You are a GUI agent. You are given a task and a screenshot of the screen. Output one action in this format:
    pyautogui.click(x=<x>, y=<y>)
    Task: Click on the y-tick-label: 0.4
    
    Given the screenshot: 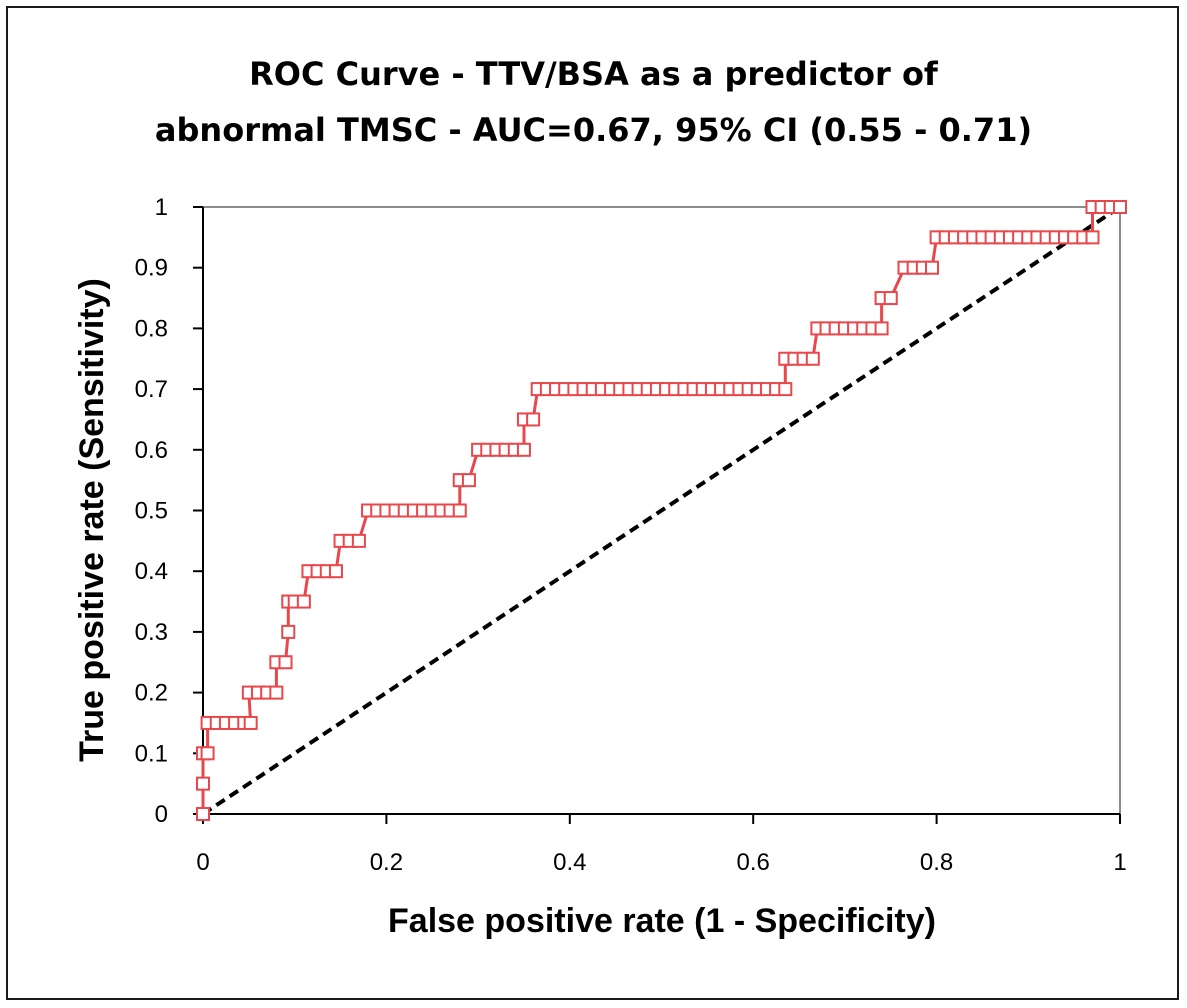 What is the action you would take?
    pyautogui.click(x=151, y=571)
    